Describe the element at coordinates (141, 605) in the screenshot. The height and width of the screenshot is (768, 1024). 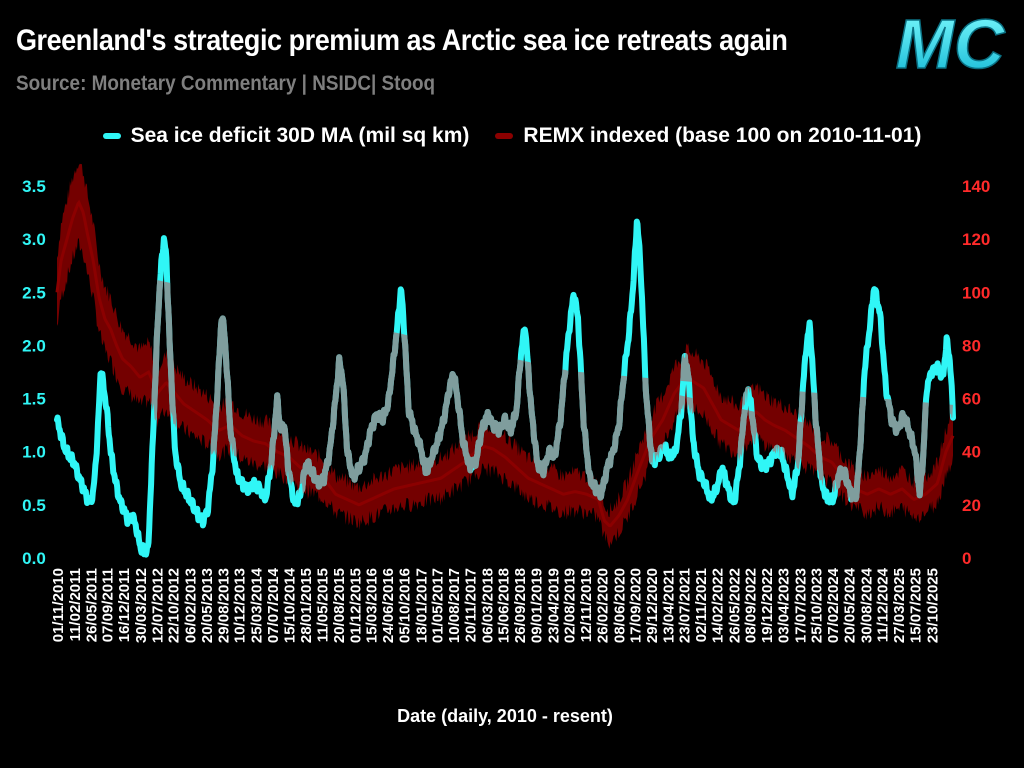
I see `x-axis-tick-label: 30/03/2012` at that location.